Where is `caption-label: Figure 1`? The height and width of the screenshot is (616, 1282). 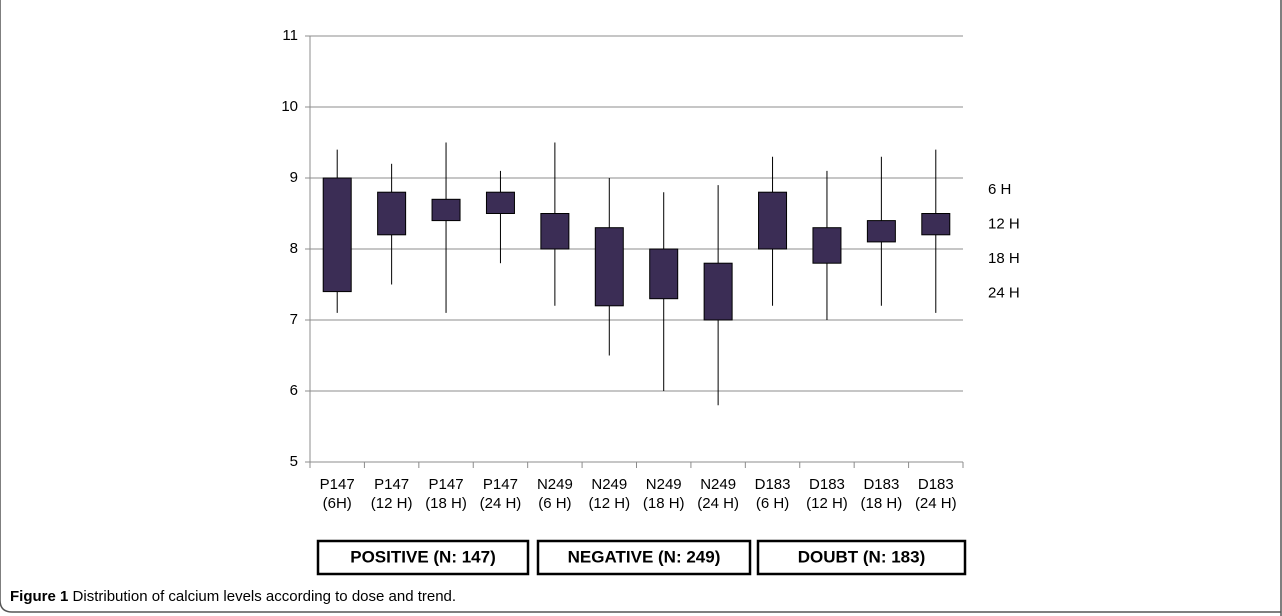 caption-label: Figure 1 is located at coordinates (39, 596).